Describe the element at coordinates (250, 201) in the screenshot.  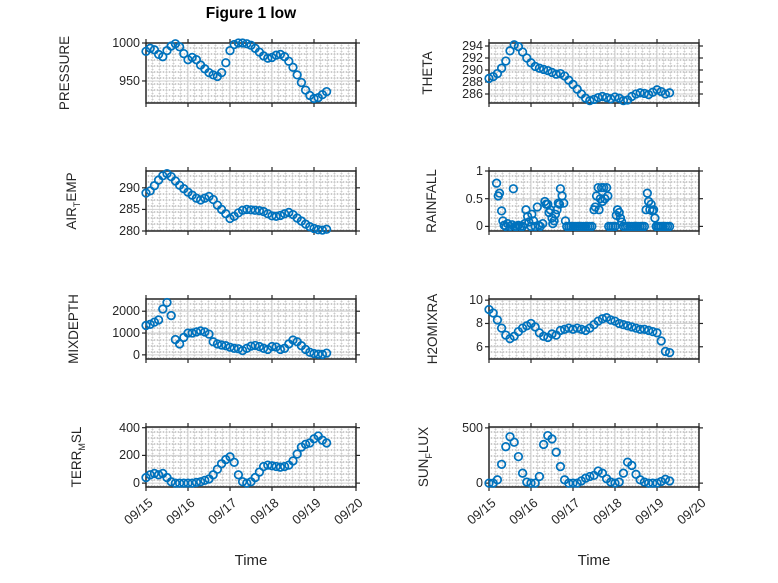
I see `plot-area-air-temp` at that location.